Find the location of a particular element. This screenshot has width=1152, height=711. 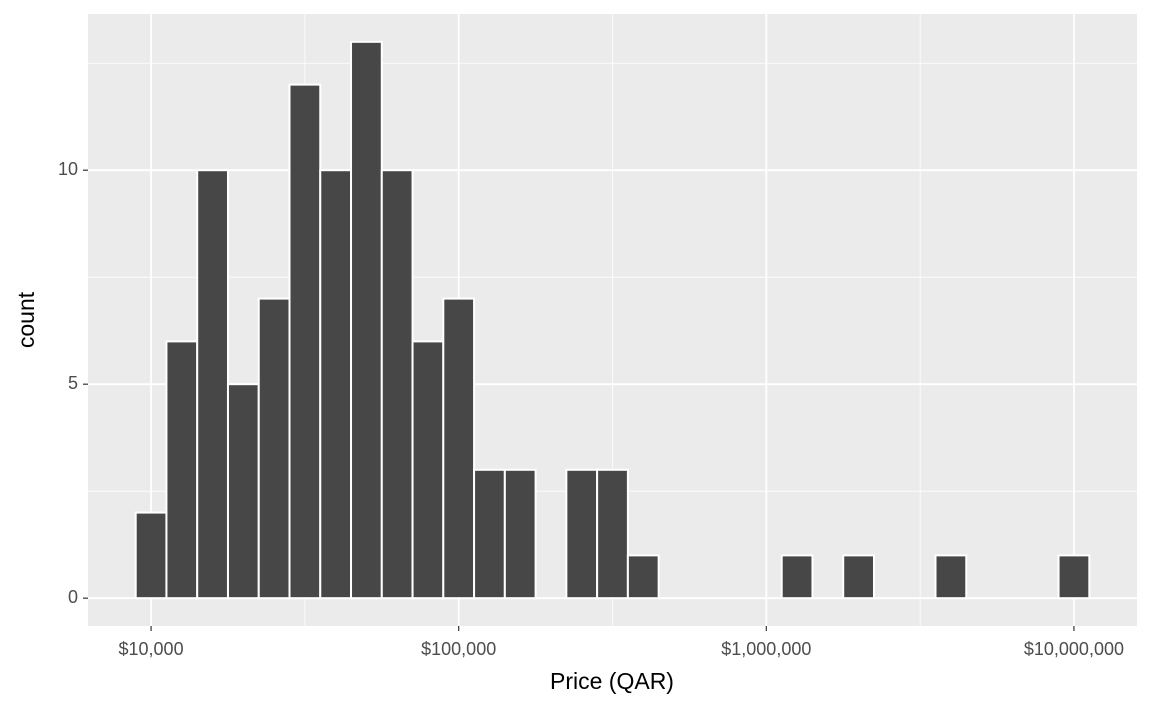

y-tick-label: 0 is located at coordinates (73, 597).